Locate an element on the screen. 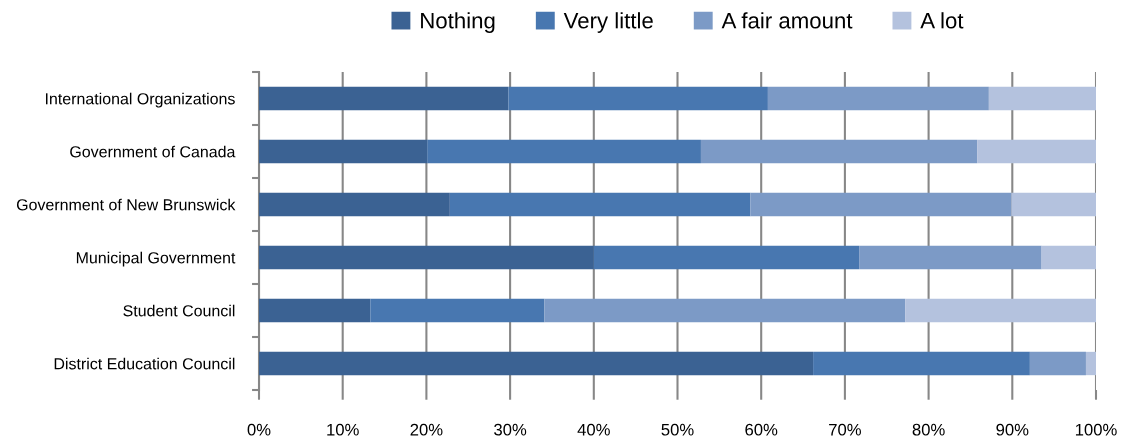 This screenshot has height=441, width=1131. x-tick-label: 30% is located at coordinates (510, 429).